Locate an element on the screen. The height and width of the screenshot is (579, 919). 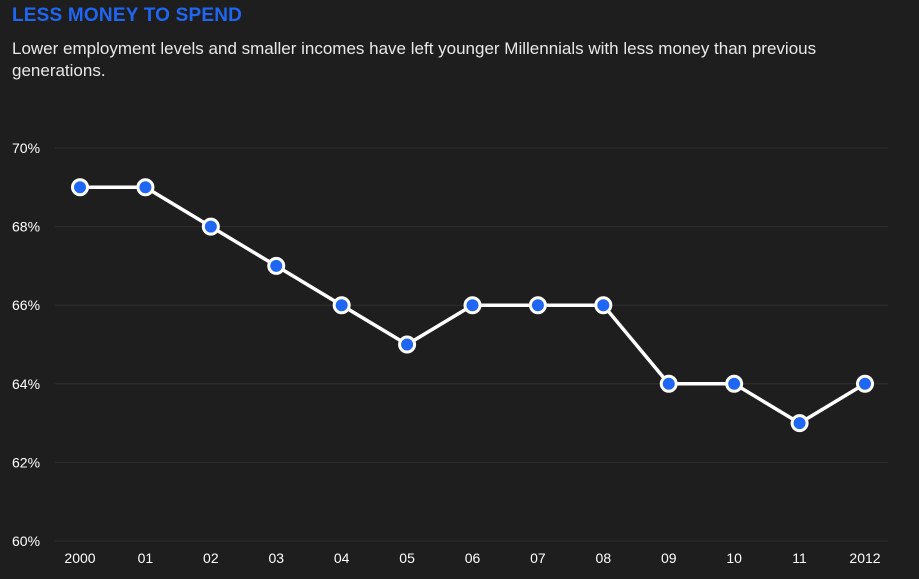
x-tick-label: 08 is located at coordinates (604, 558).